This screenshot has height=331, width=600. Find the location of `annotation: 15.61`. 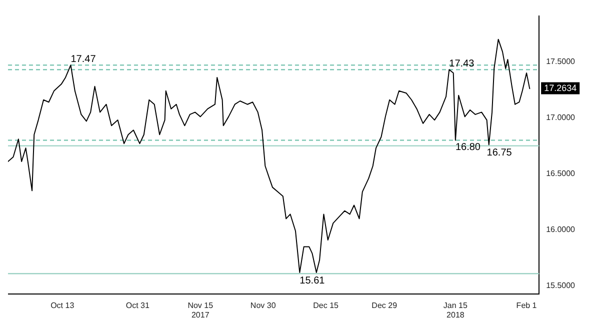

annotation: 15.61 is located at coordinates (313, 280).